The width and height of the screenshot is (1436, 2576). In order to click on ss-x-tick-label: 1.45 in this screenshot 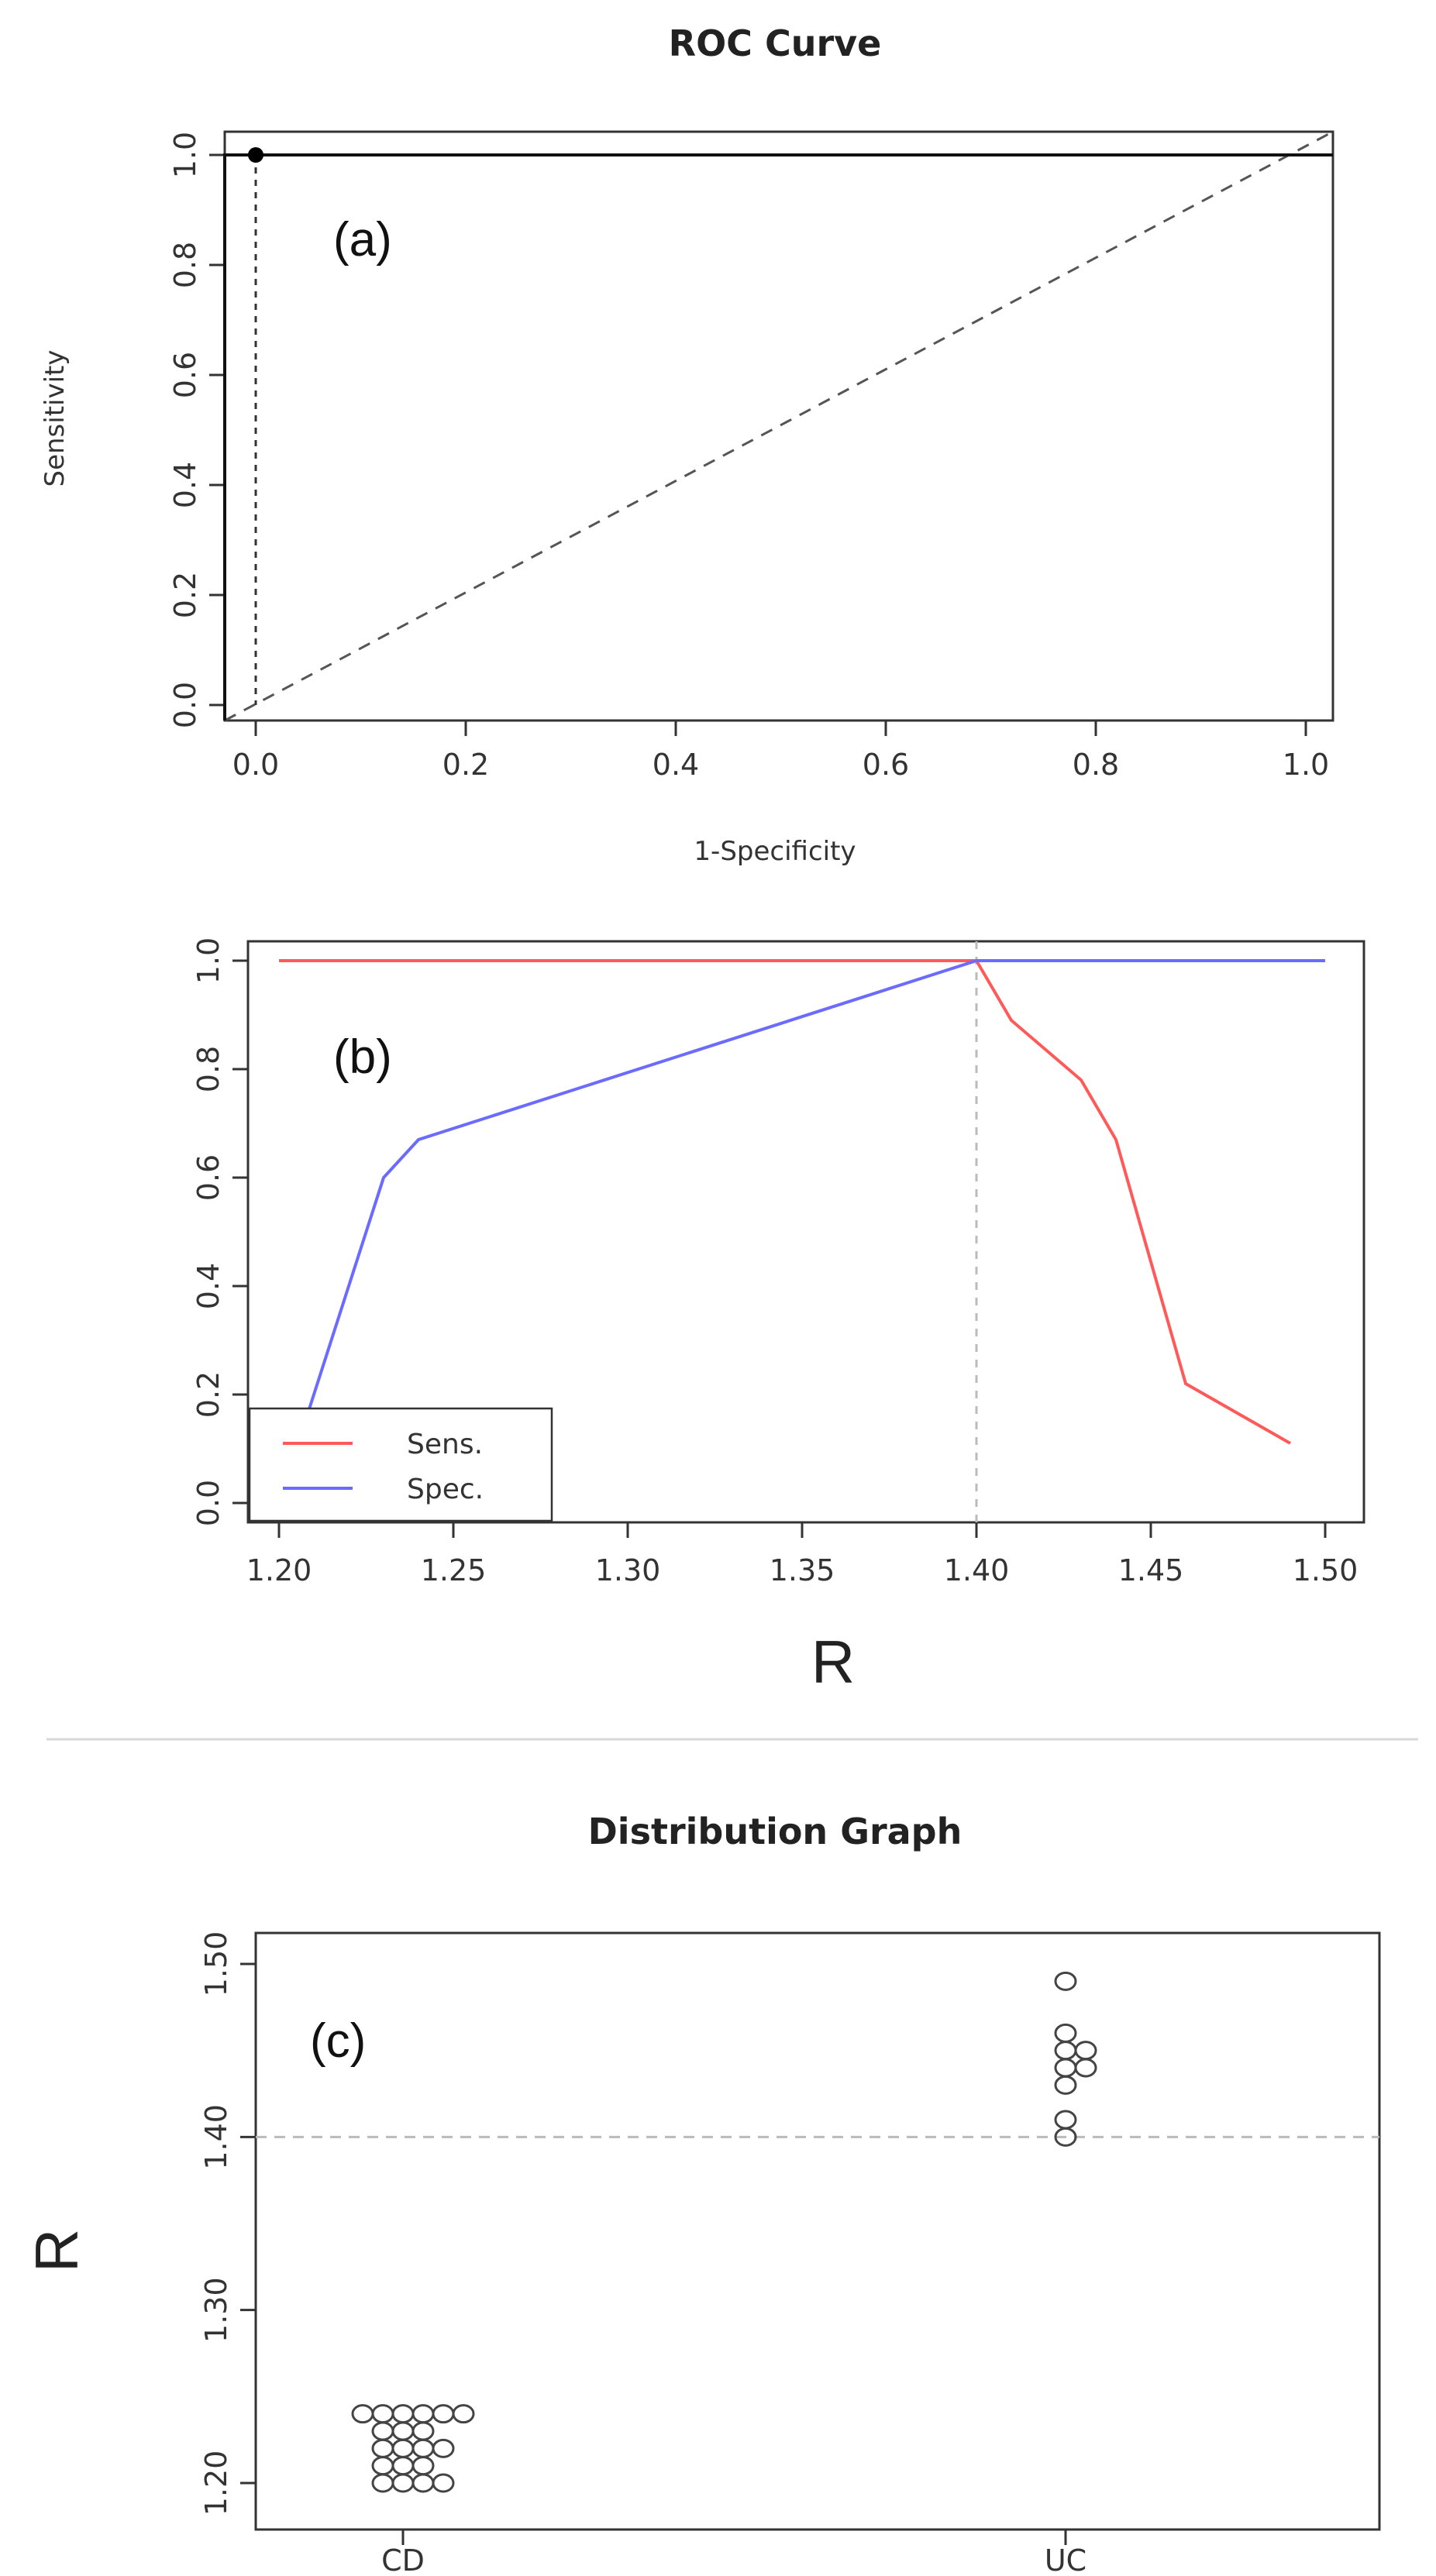, I will do `click(1151, 1570)`.